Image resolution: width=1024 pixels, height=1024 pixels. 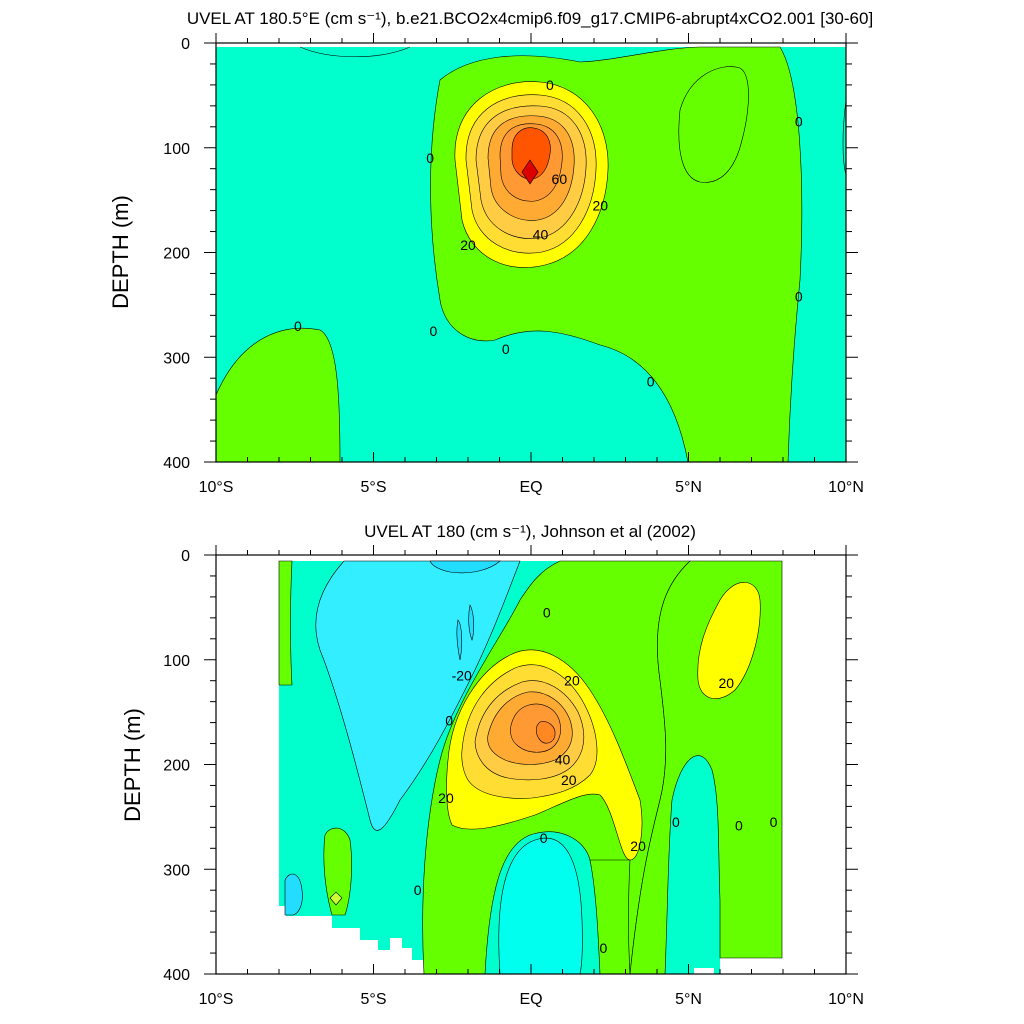 What do you see at coordinates (560, 179) in the screenshot?
I see `contour-label: 60` at bounding box center [560, 179].